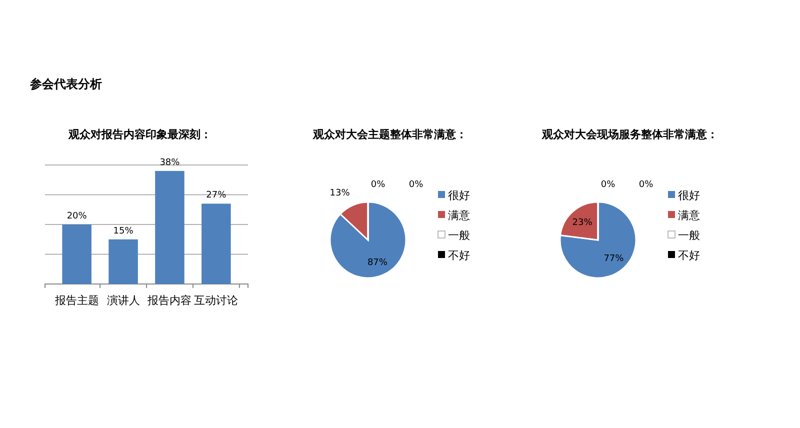  I want to click on chart-title: 观众对大会主题整体非常满意：, so click(389, 134).